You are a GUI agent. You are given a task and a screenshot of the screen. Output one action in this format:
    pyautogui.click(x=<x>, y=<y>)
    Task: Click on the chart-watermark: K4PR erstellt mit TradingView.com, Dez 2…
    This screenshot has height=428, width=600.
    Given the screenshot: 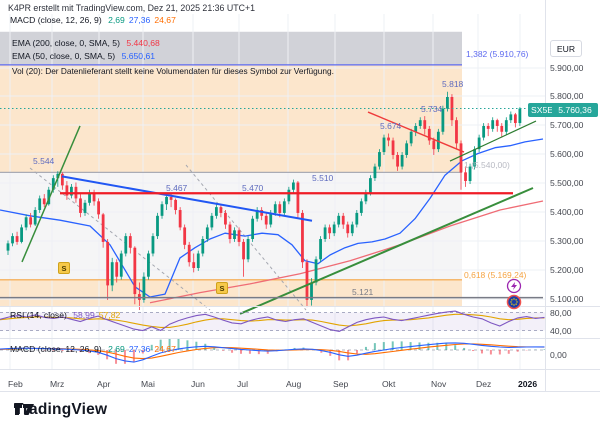 What is the action you would take?
    pyautogui.click(x=132, y=8)
    